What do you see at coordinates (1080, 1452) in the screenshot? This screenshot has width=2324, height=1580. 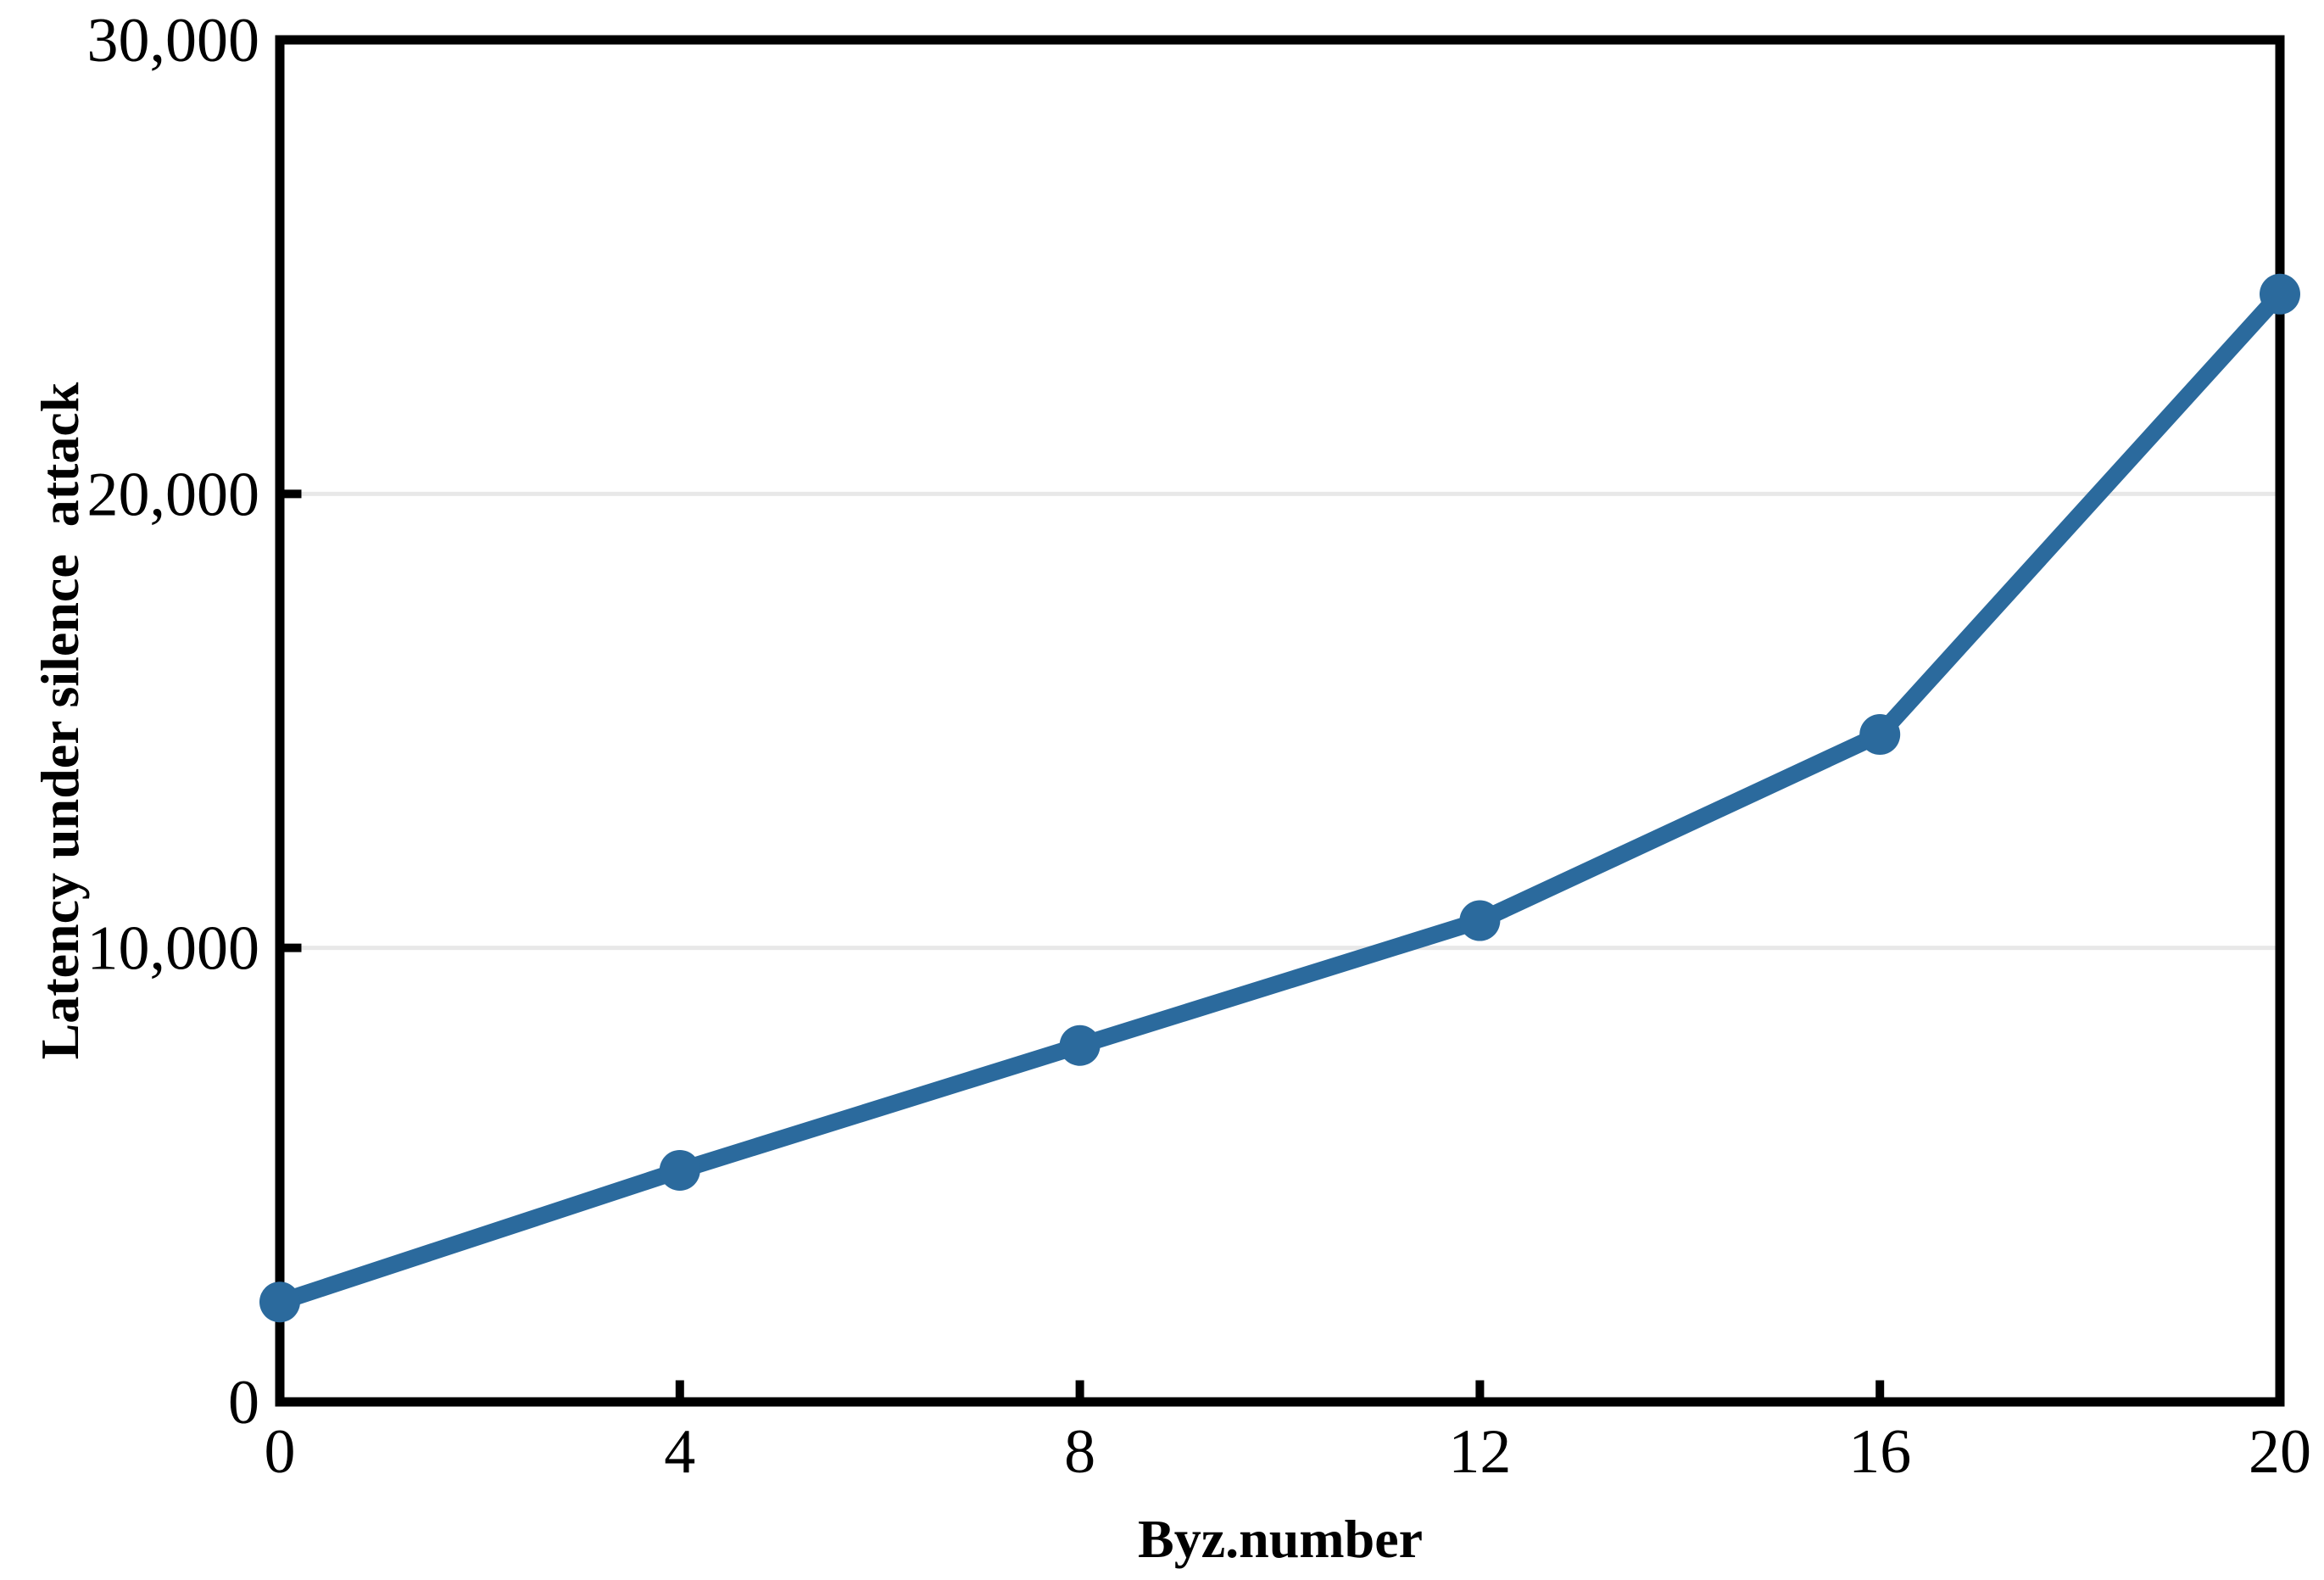 I see `x-tick-label: 8` at bounding box center [1080, 1452].